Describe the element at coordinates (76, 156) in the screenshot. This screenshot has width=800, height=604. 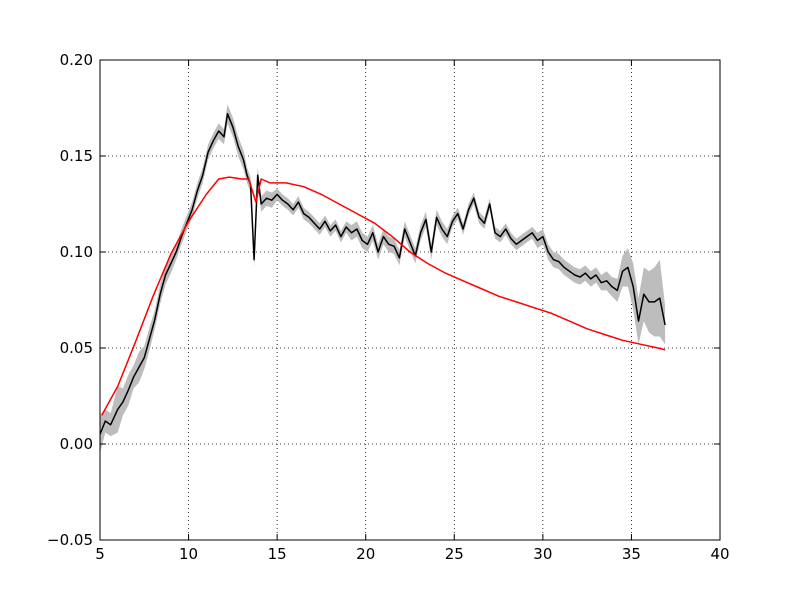
I see `y-tick-label: 0.15` at that location.